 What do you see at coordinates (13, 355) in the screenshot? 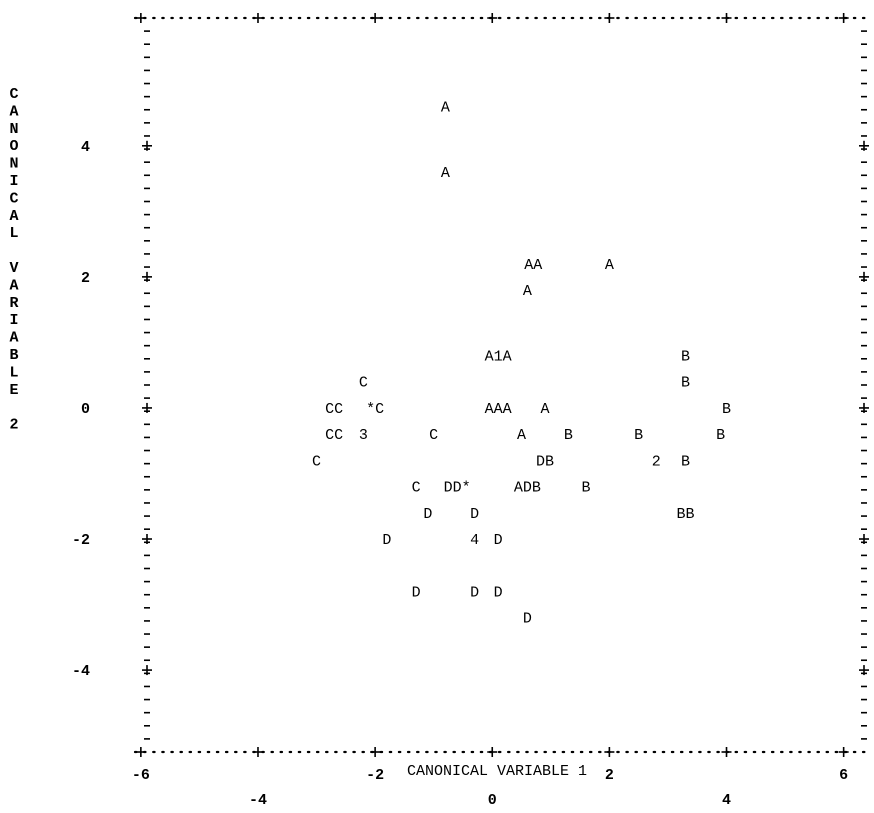
I see `y-axis-title-letter: B` at bounding box center [13, 355].